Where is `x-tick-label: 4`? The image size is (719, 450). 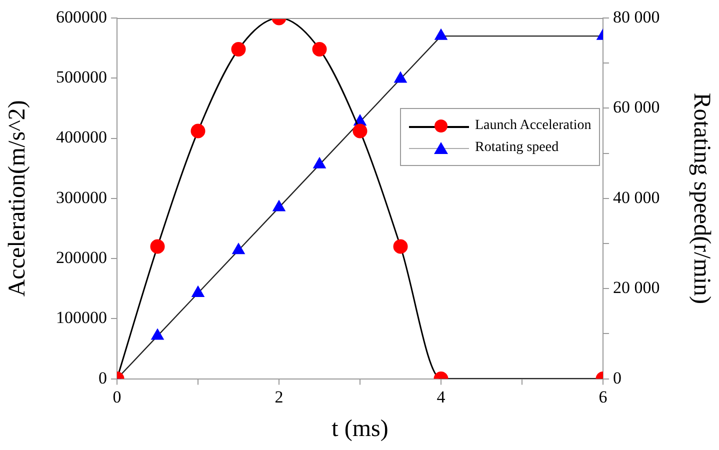 x-tick-label: 4 is located at coordinates (441, 396).